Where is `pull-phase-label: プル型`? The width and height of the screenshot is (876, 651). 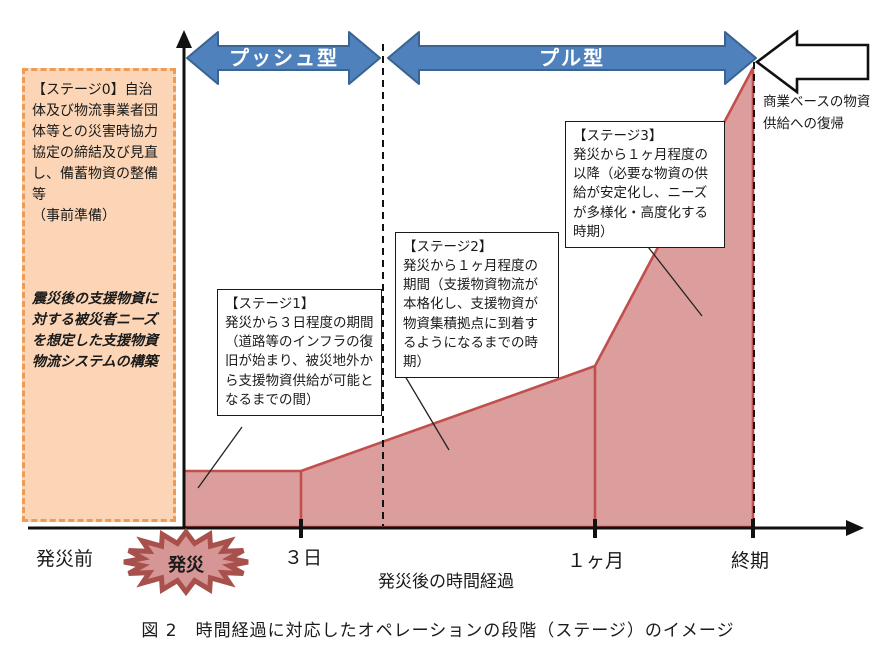
pull-phase-label: プル型 is located at coordinates (572, 58).